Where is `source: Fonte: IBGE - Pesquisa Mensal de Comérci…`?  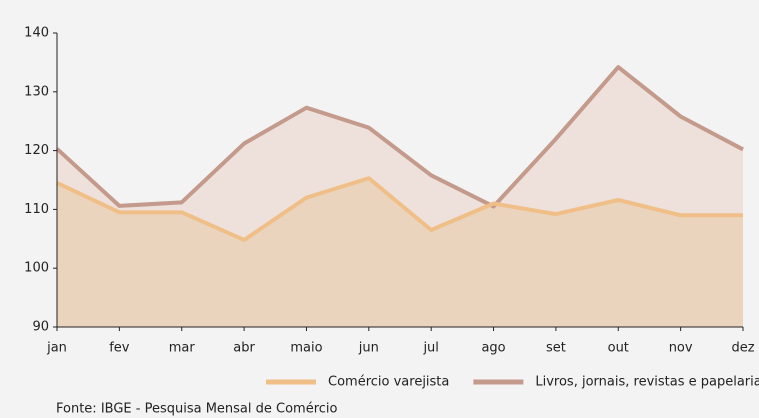 source: Fonte: IBGE - Pesquisa Mensal de Comérci… is located at coordinates (197, 409).